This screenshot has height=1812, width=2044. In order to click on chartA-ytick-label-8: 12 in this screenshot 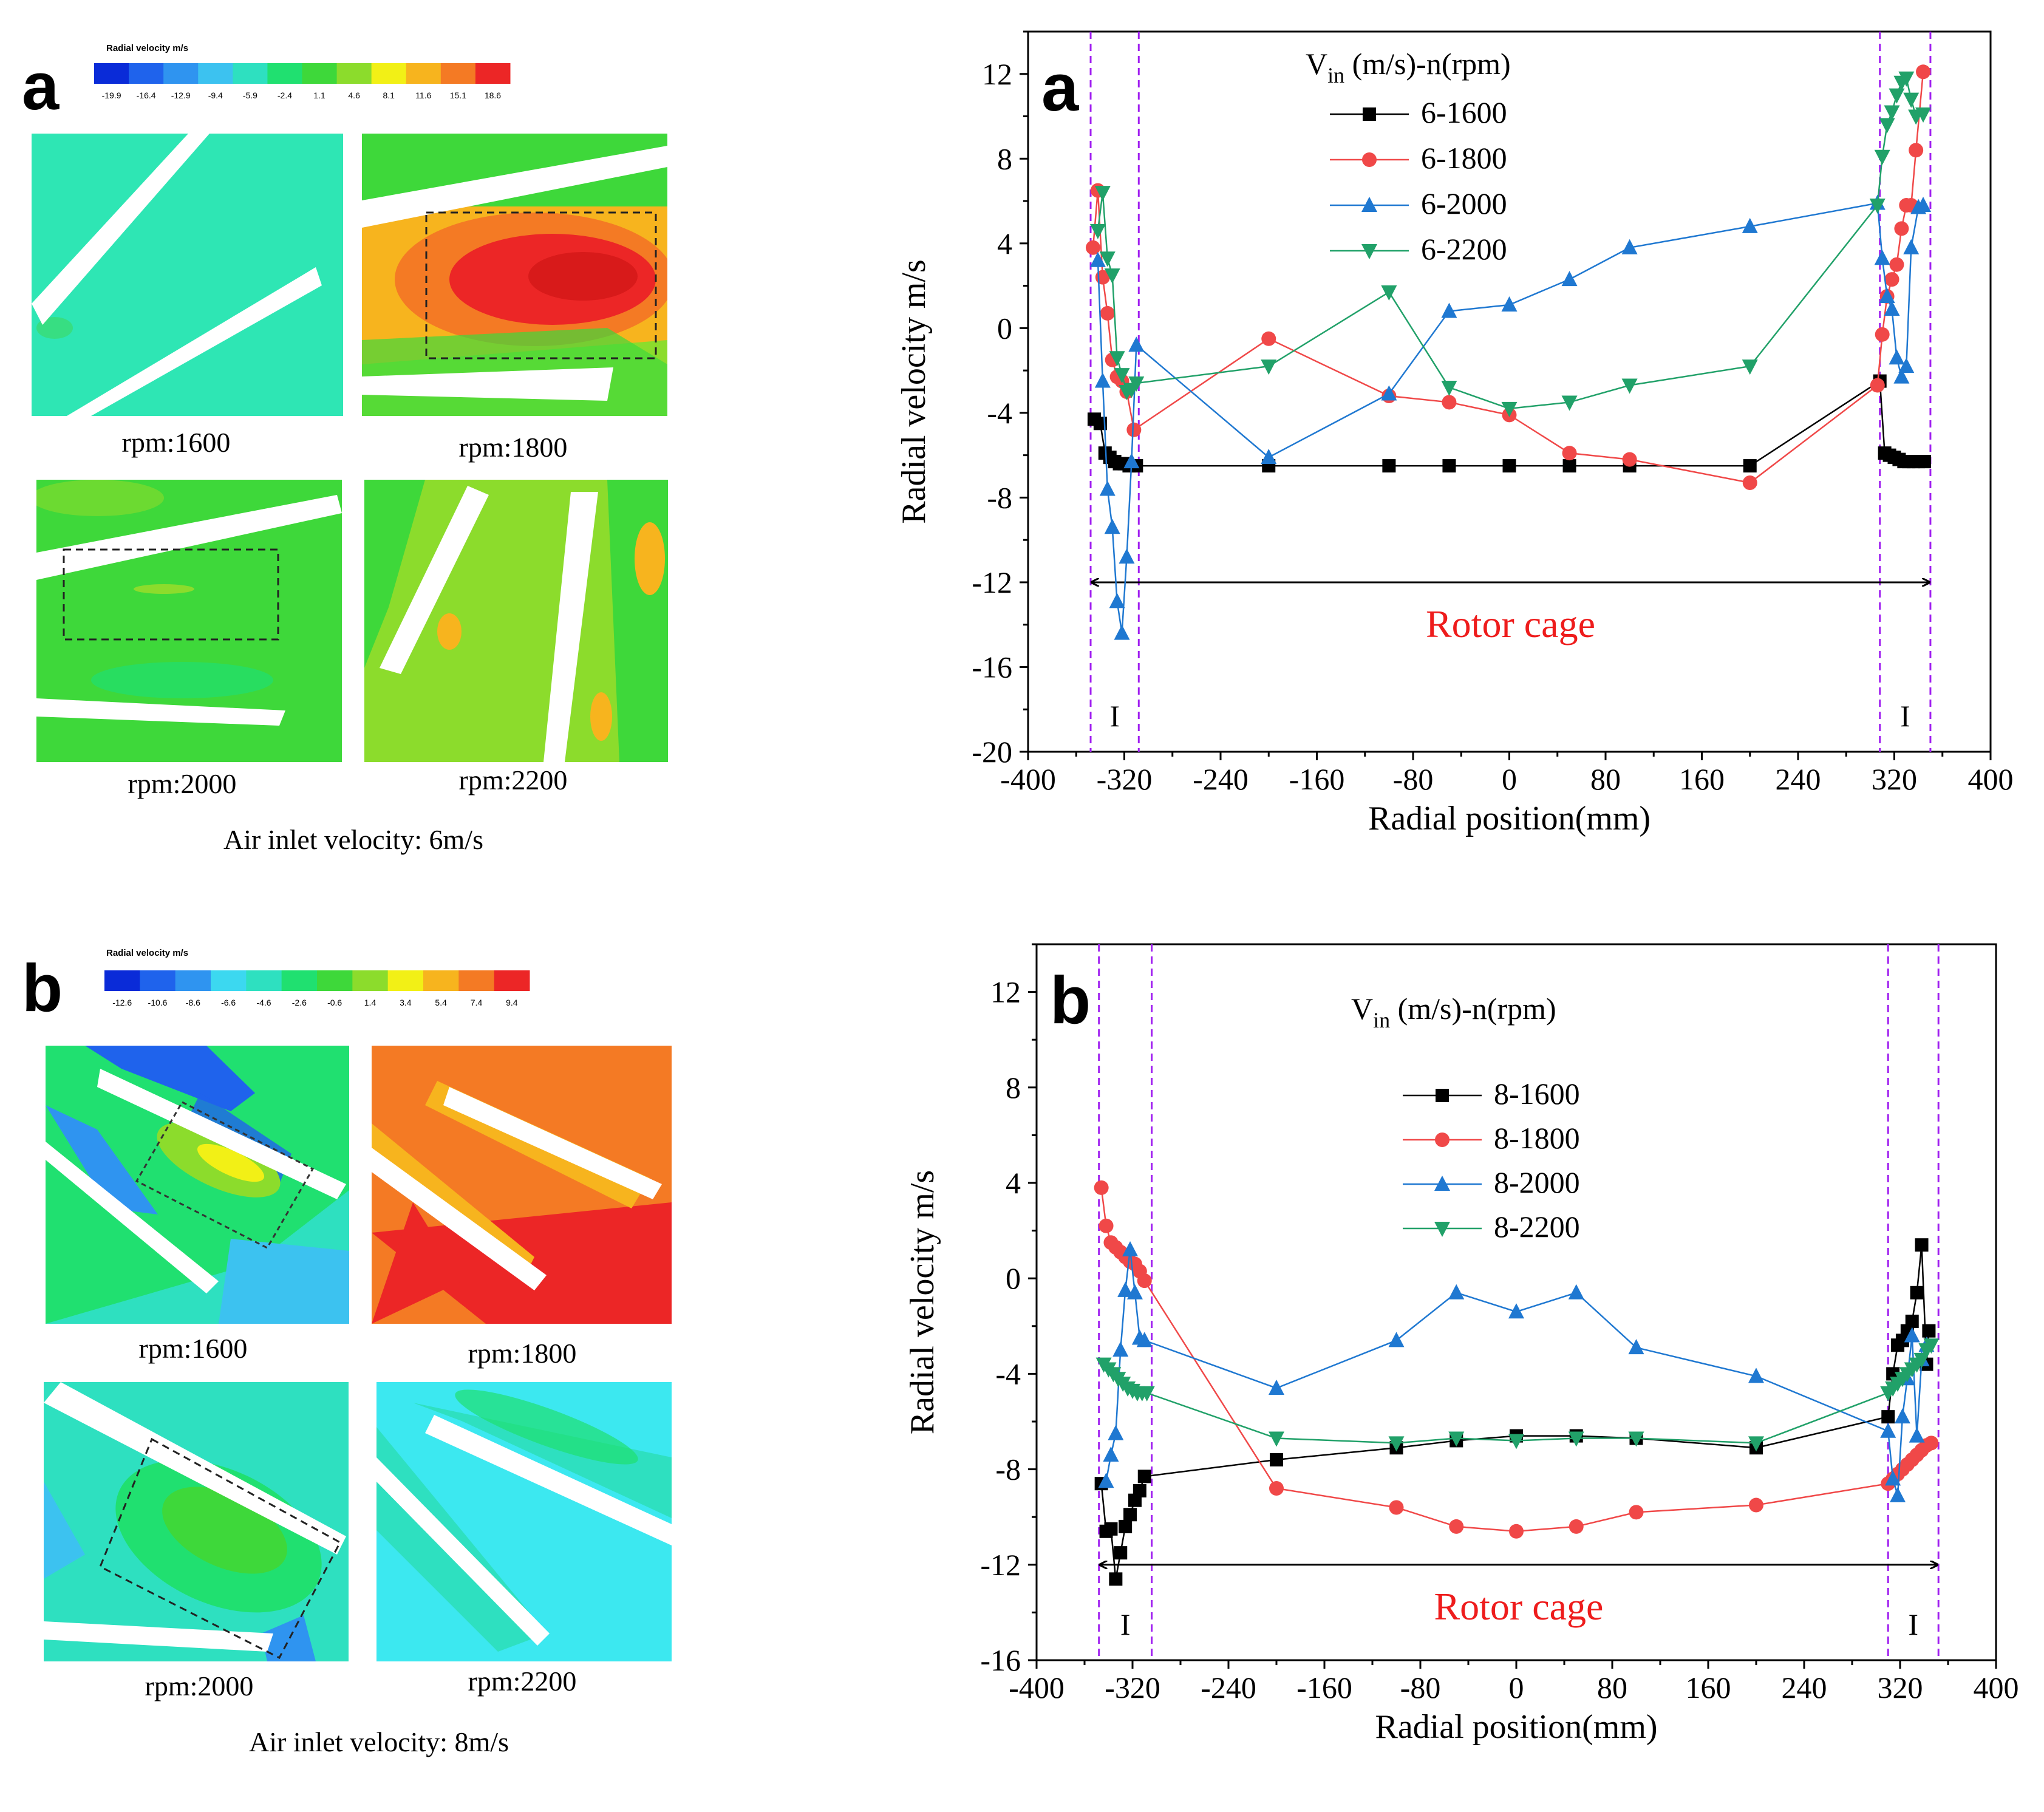, I will do `click(997, 74)`.